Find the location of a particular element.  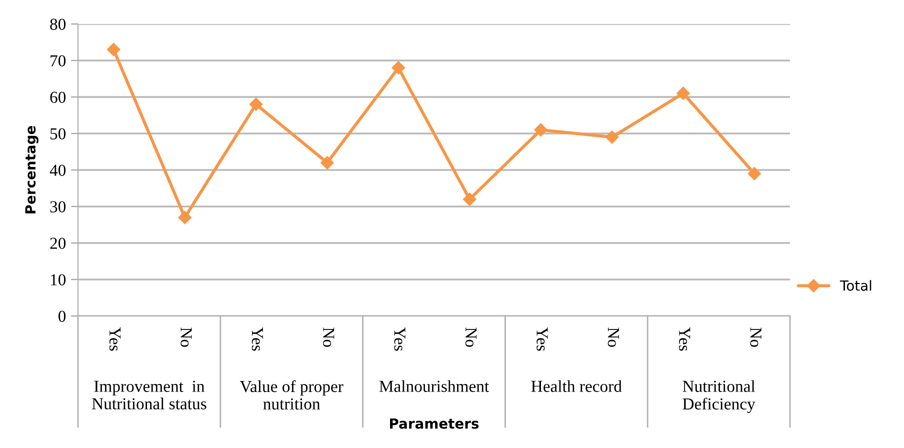

x-axis-title: Parameters is located at coordinates (434, 423).